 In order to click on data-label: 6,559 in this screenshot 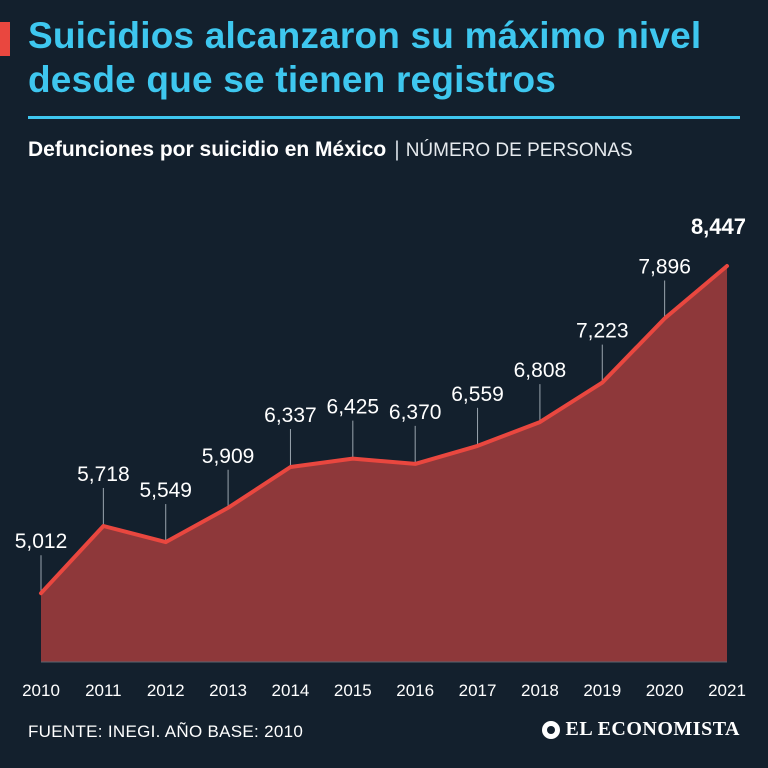, I will do `click(477, 394)`.